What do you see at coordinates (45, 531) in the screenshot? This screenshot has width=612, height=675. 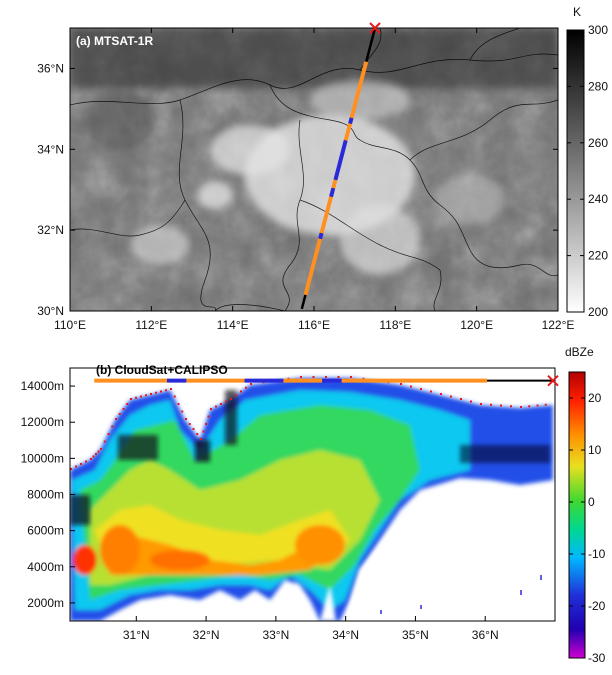 I see `y-tick-label-b: 6000m` at bounding box center [45, 531].